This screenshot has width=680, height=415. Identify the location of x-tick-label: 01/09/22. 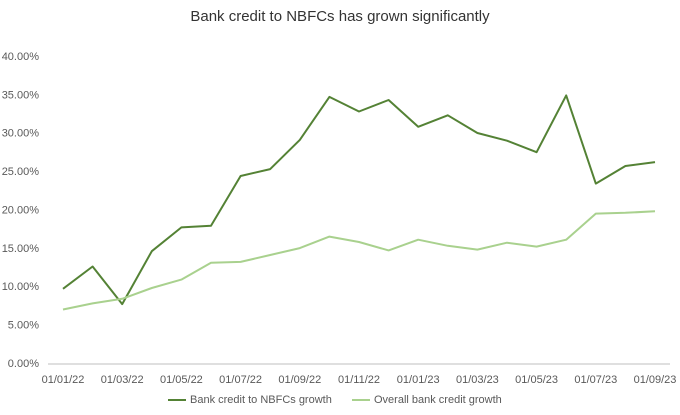
(299, 380).